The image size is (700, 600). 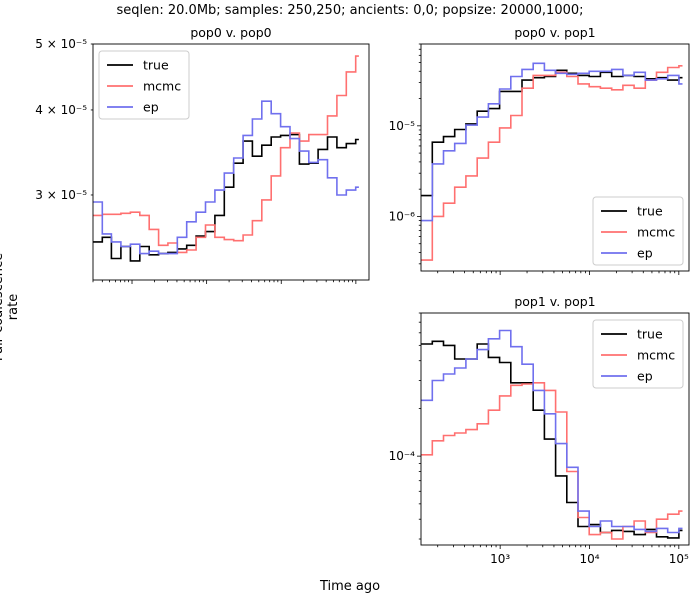 What do you see at coordinates (402, 456) in the screenshot?
I see `y-tick-label: 10⁻⁴` at bounding box center [402, 456].